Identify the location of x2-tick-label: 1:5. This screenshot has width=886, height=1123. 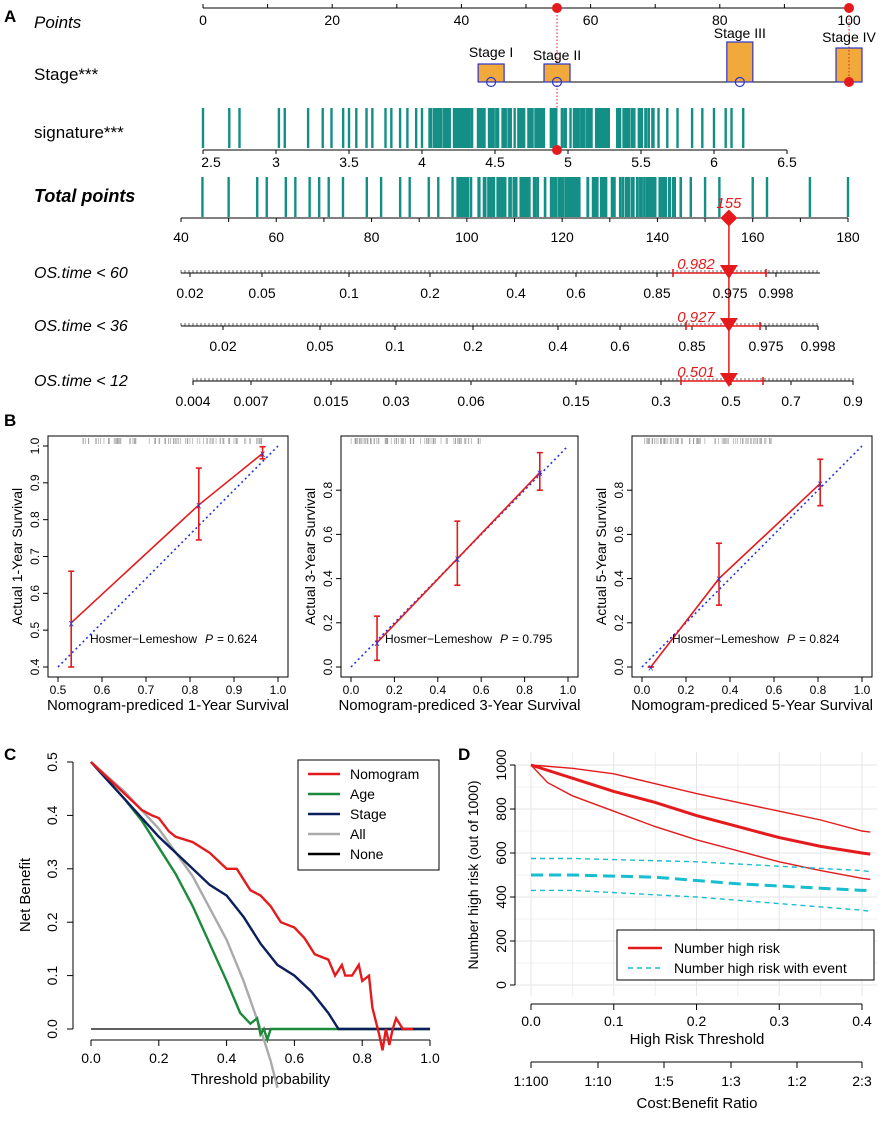
(664, 1081).